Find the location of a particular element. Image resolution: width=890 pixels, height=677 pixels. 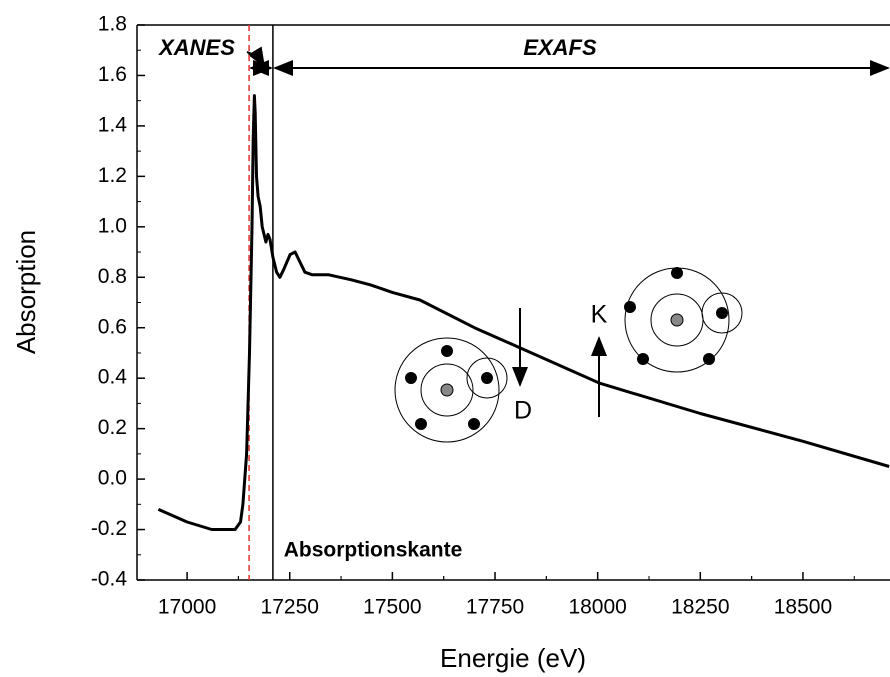

atom-d is located at coordinates (451, 390).